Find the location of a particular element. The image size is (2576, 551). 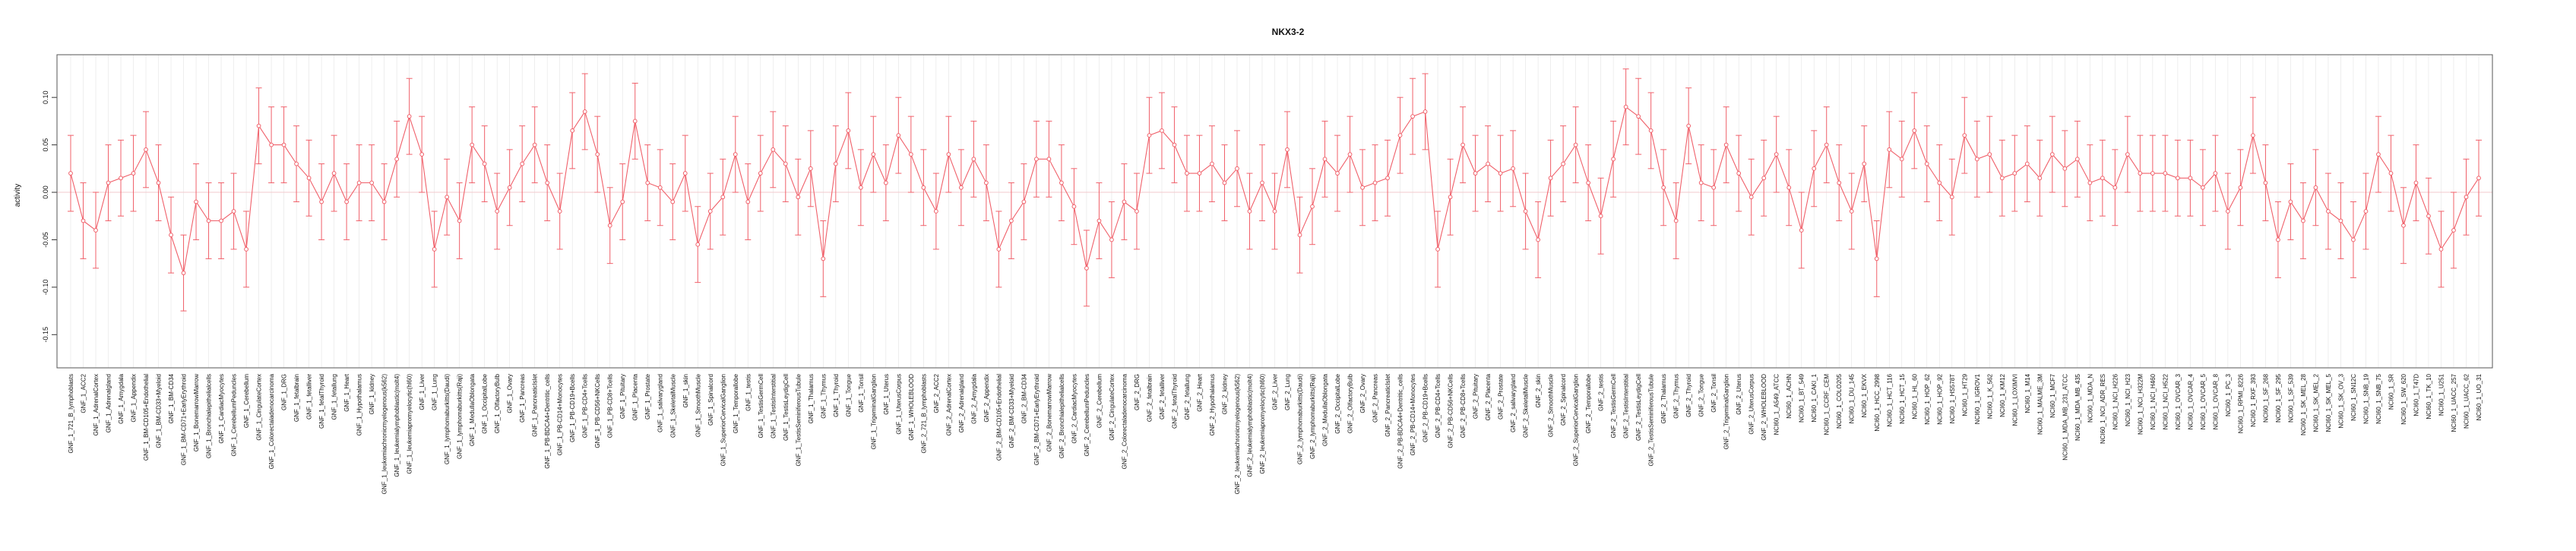

x-tick-label: GNF_2_fetalliver is located at coordinates (1162, 397).